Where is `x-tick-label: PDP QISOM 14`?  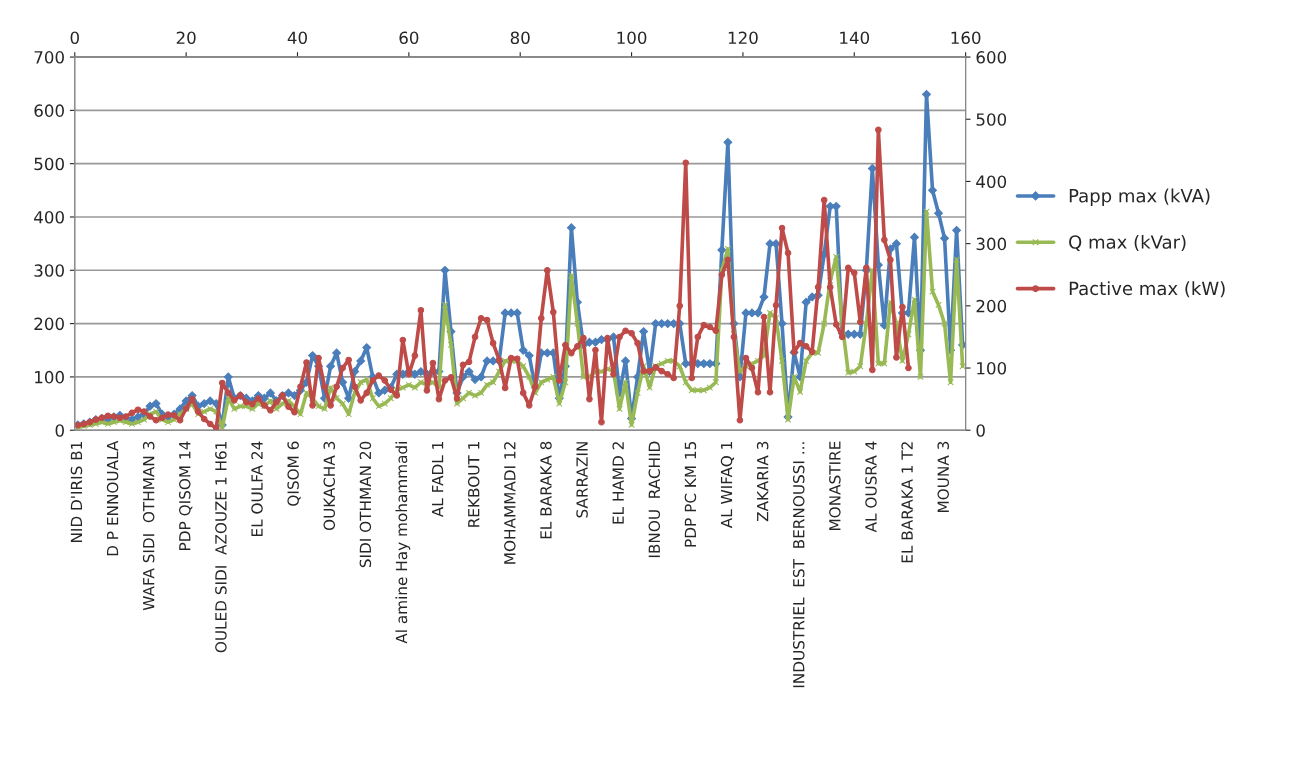 x-tick-label: PDP QISOM 14 is located at coordinates (186, 495).